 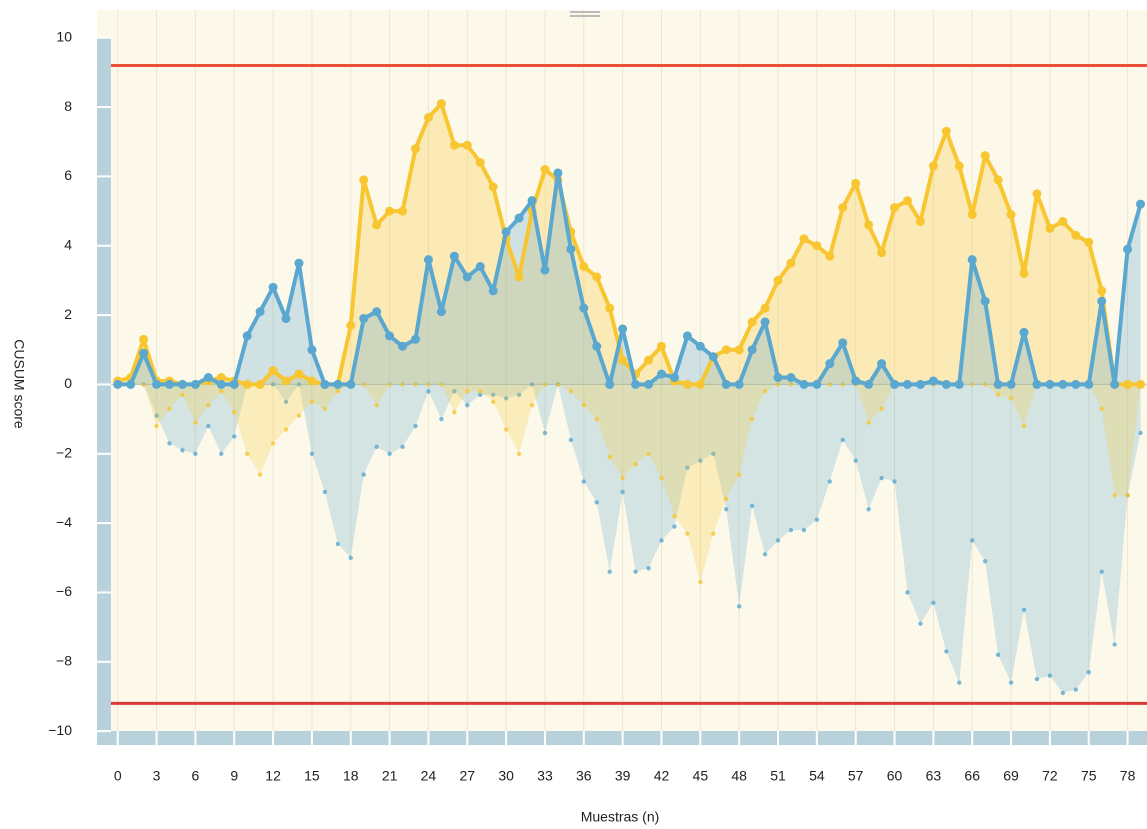 I want to click on x-tick-label: 27, so click(x=467, y=776).